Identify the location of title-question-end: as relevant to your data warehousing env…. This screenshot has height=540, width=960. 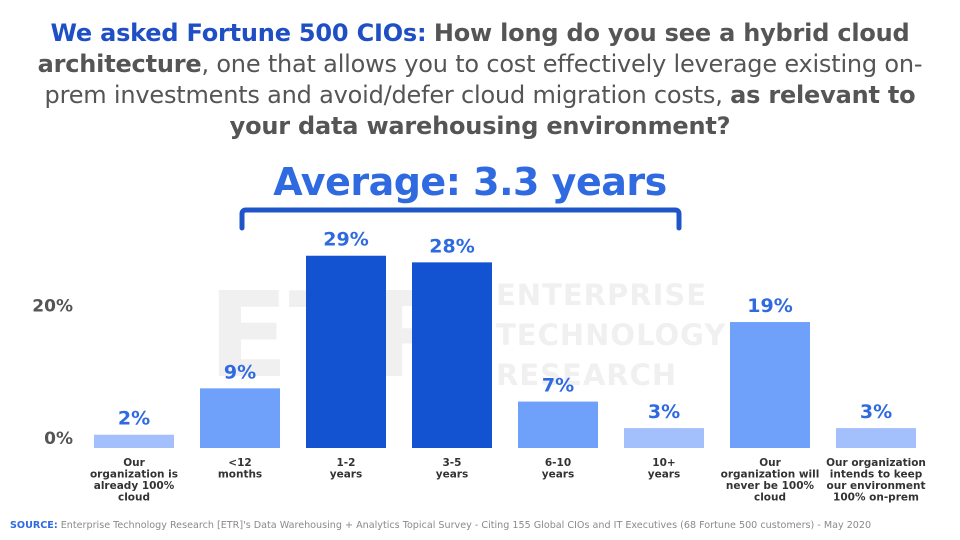
(572, 110).